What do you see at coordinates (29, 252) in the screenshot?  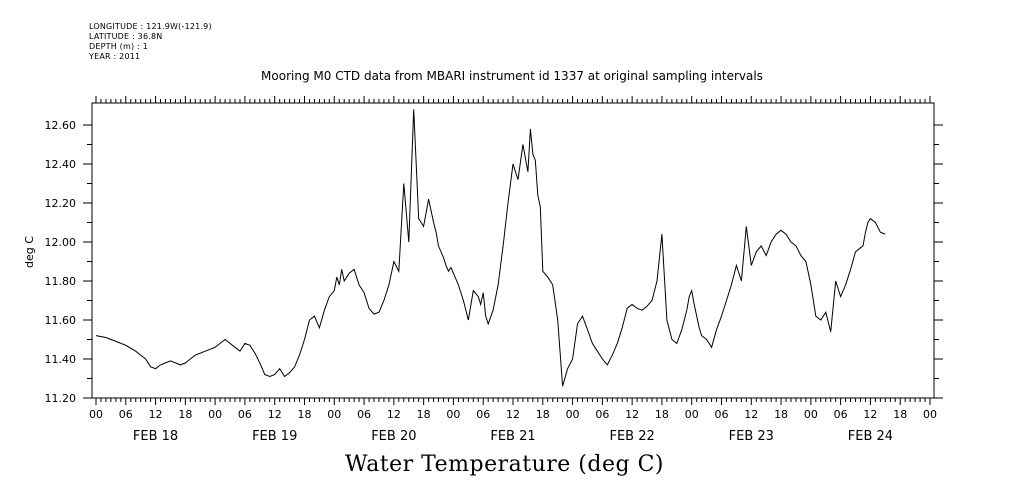 I see `y-axis-label: deg C` at bounding box center [29, 252].